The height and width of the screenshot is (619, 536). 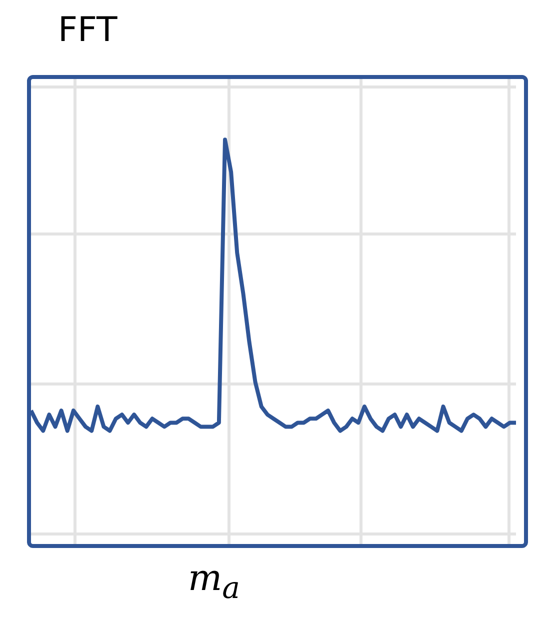 I want to click on x-axis-title: m$_{a}$, so click(x=214, y=582).